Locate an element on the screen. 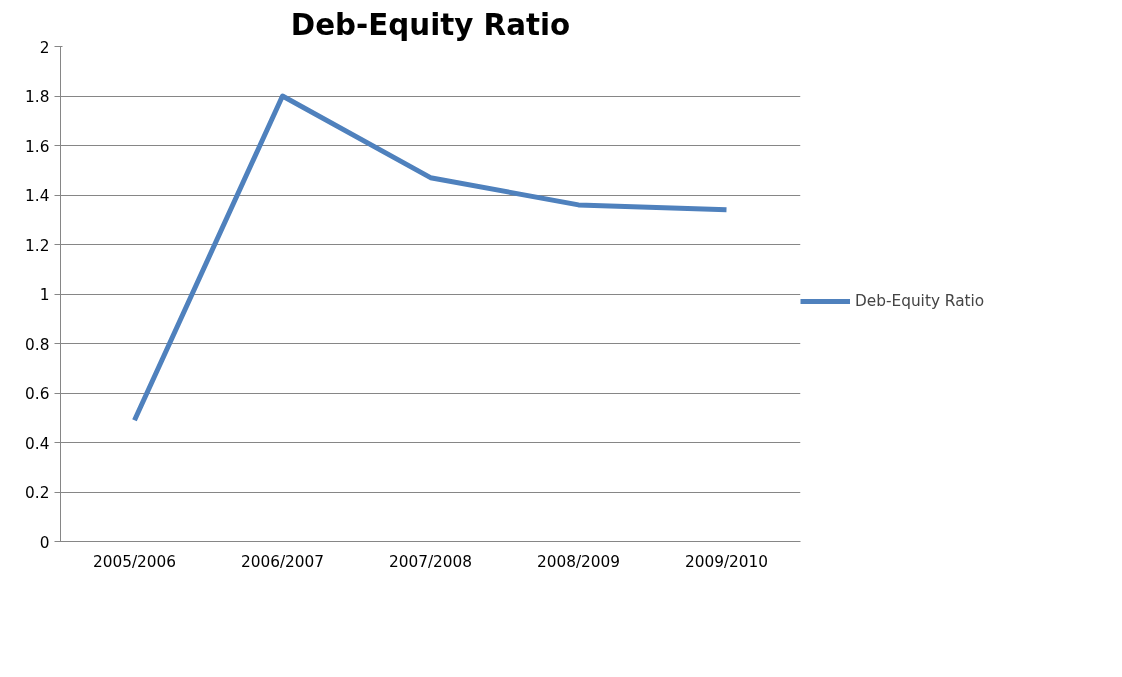  chart-title: Deb-Equity Ratio is located at coordinates (430, 24).